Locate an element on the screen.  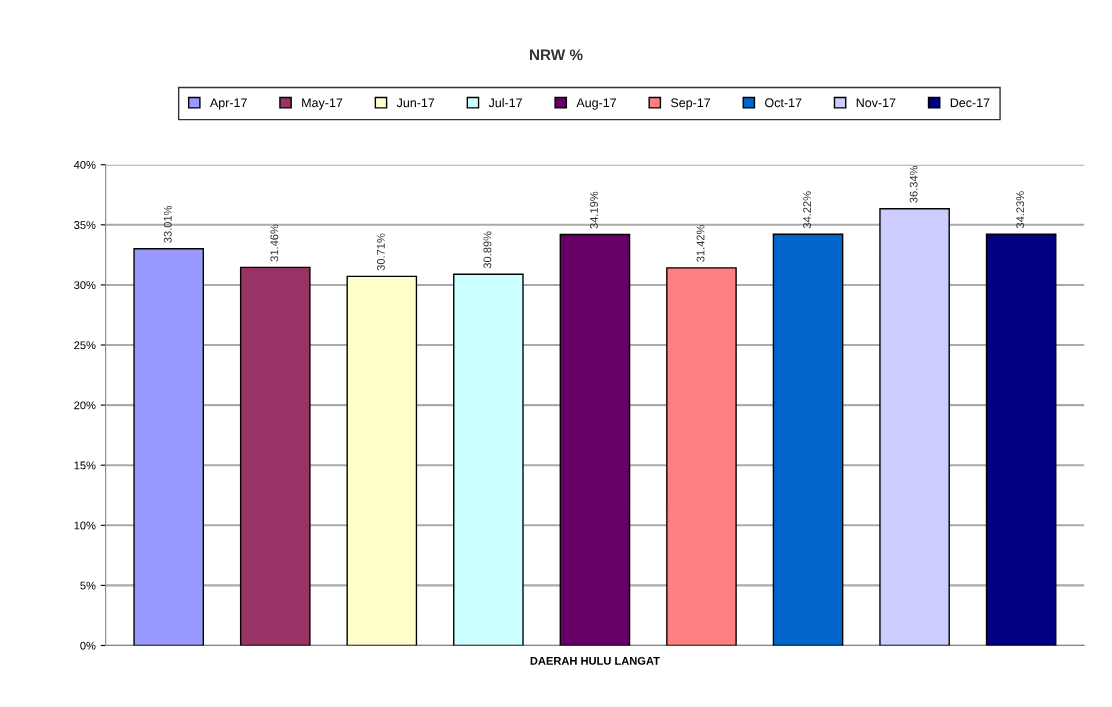
y-tick-label: 15% is located at coordinates (85, 465).